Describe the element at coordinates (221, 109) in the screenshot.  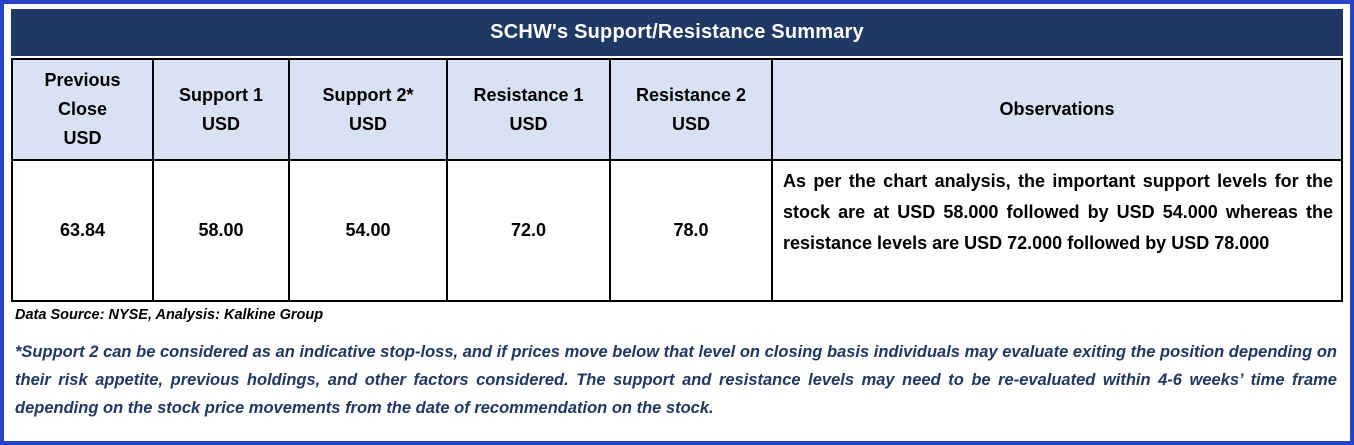
I see `col-header-support-1: Support 1 USD` at that location.